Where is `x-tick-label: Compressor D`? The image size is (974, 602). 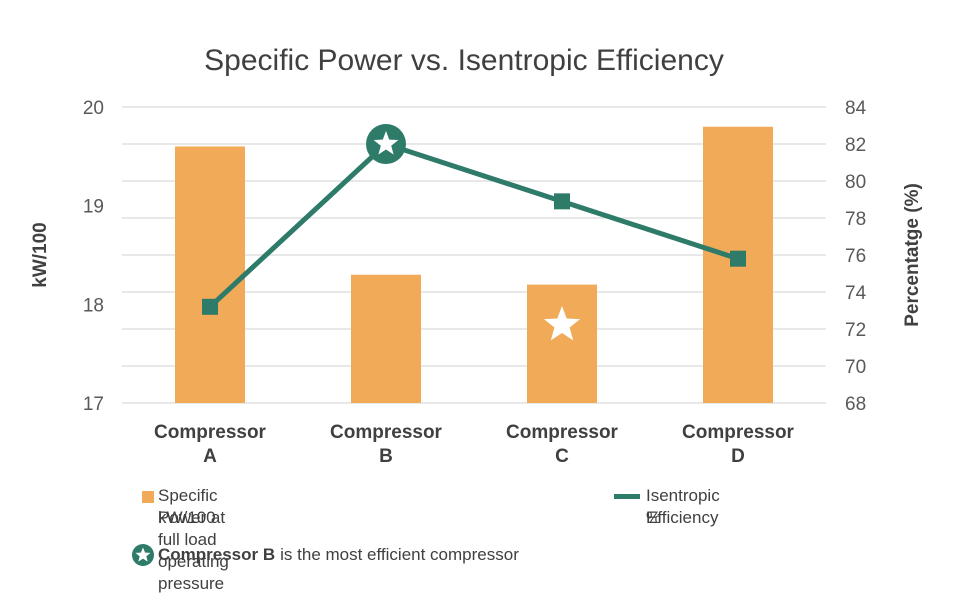 x-tick-label: Compressor D is located at coordinates (738, 444).